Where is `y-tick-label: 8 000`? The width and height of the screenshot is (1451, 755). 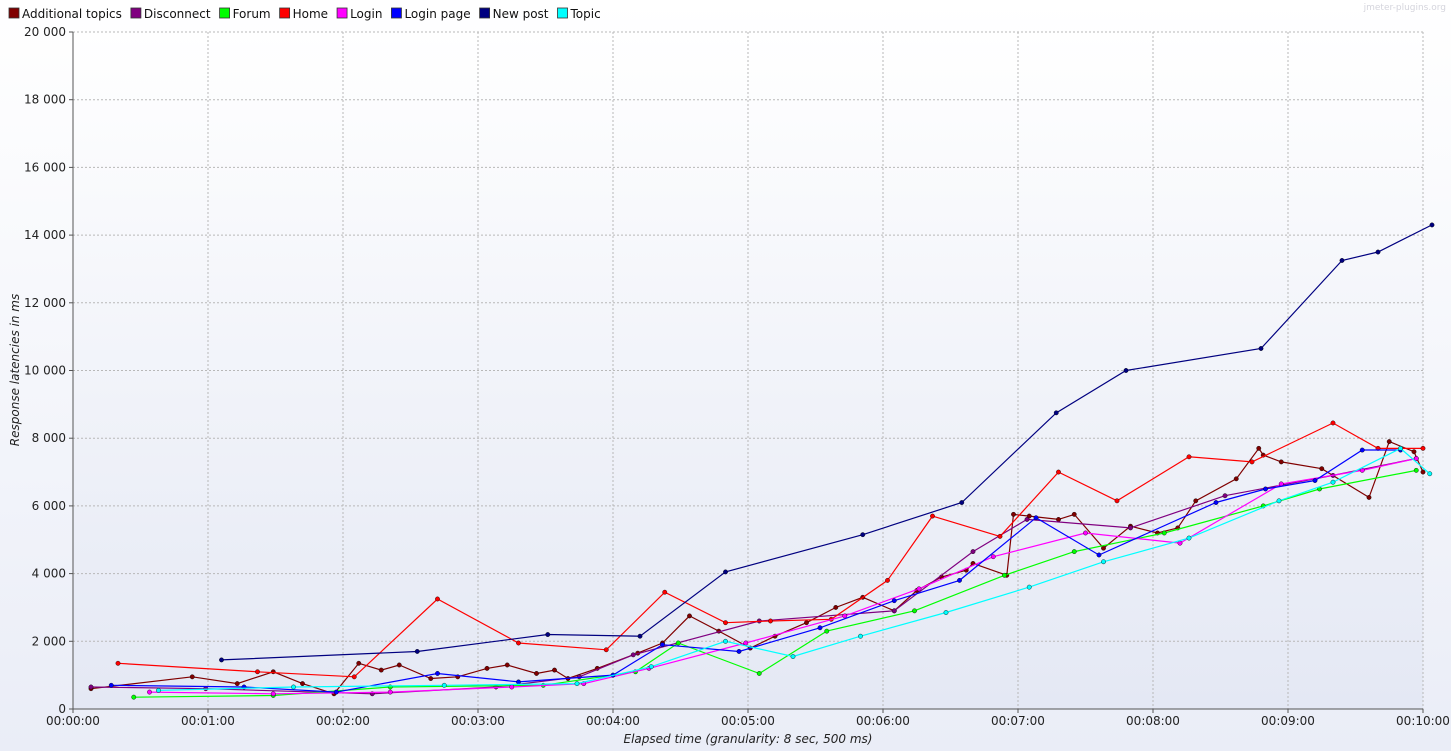 y-tick-label: 8 000 is located at coordinates (49, 438).